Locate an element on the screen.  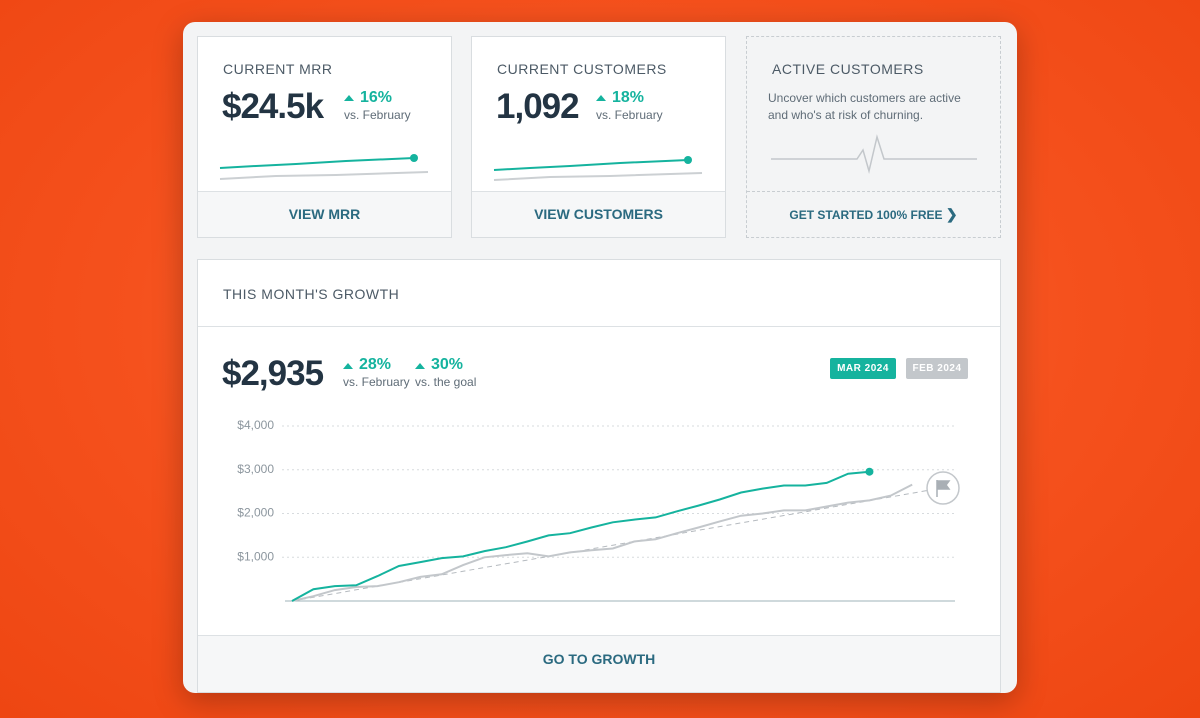
legend-badge: MAR 2024 is located at coordinates (863, 368).